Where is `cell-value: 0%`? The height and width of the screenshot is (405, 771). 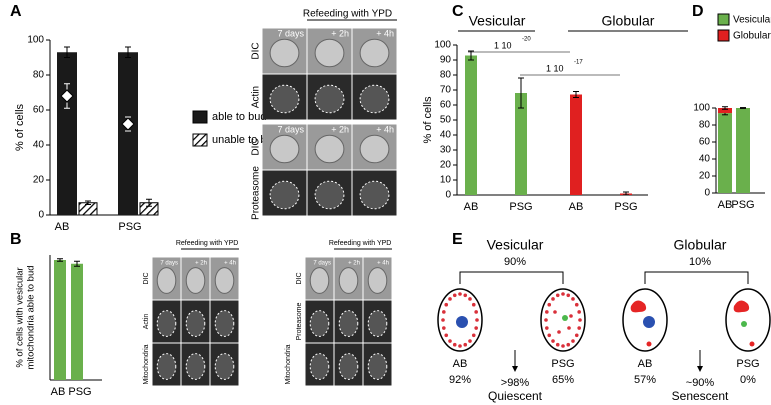
cell-value: 0% is located at coordinates (748, 380).